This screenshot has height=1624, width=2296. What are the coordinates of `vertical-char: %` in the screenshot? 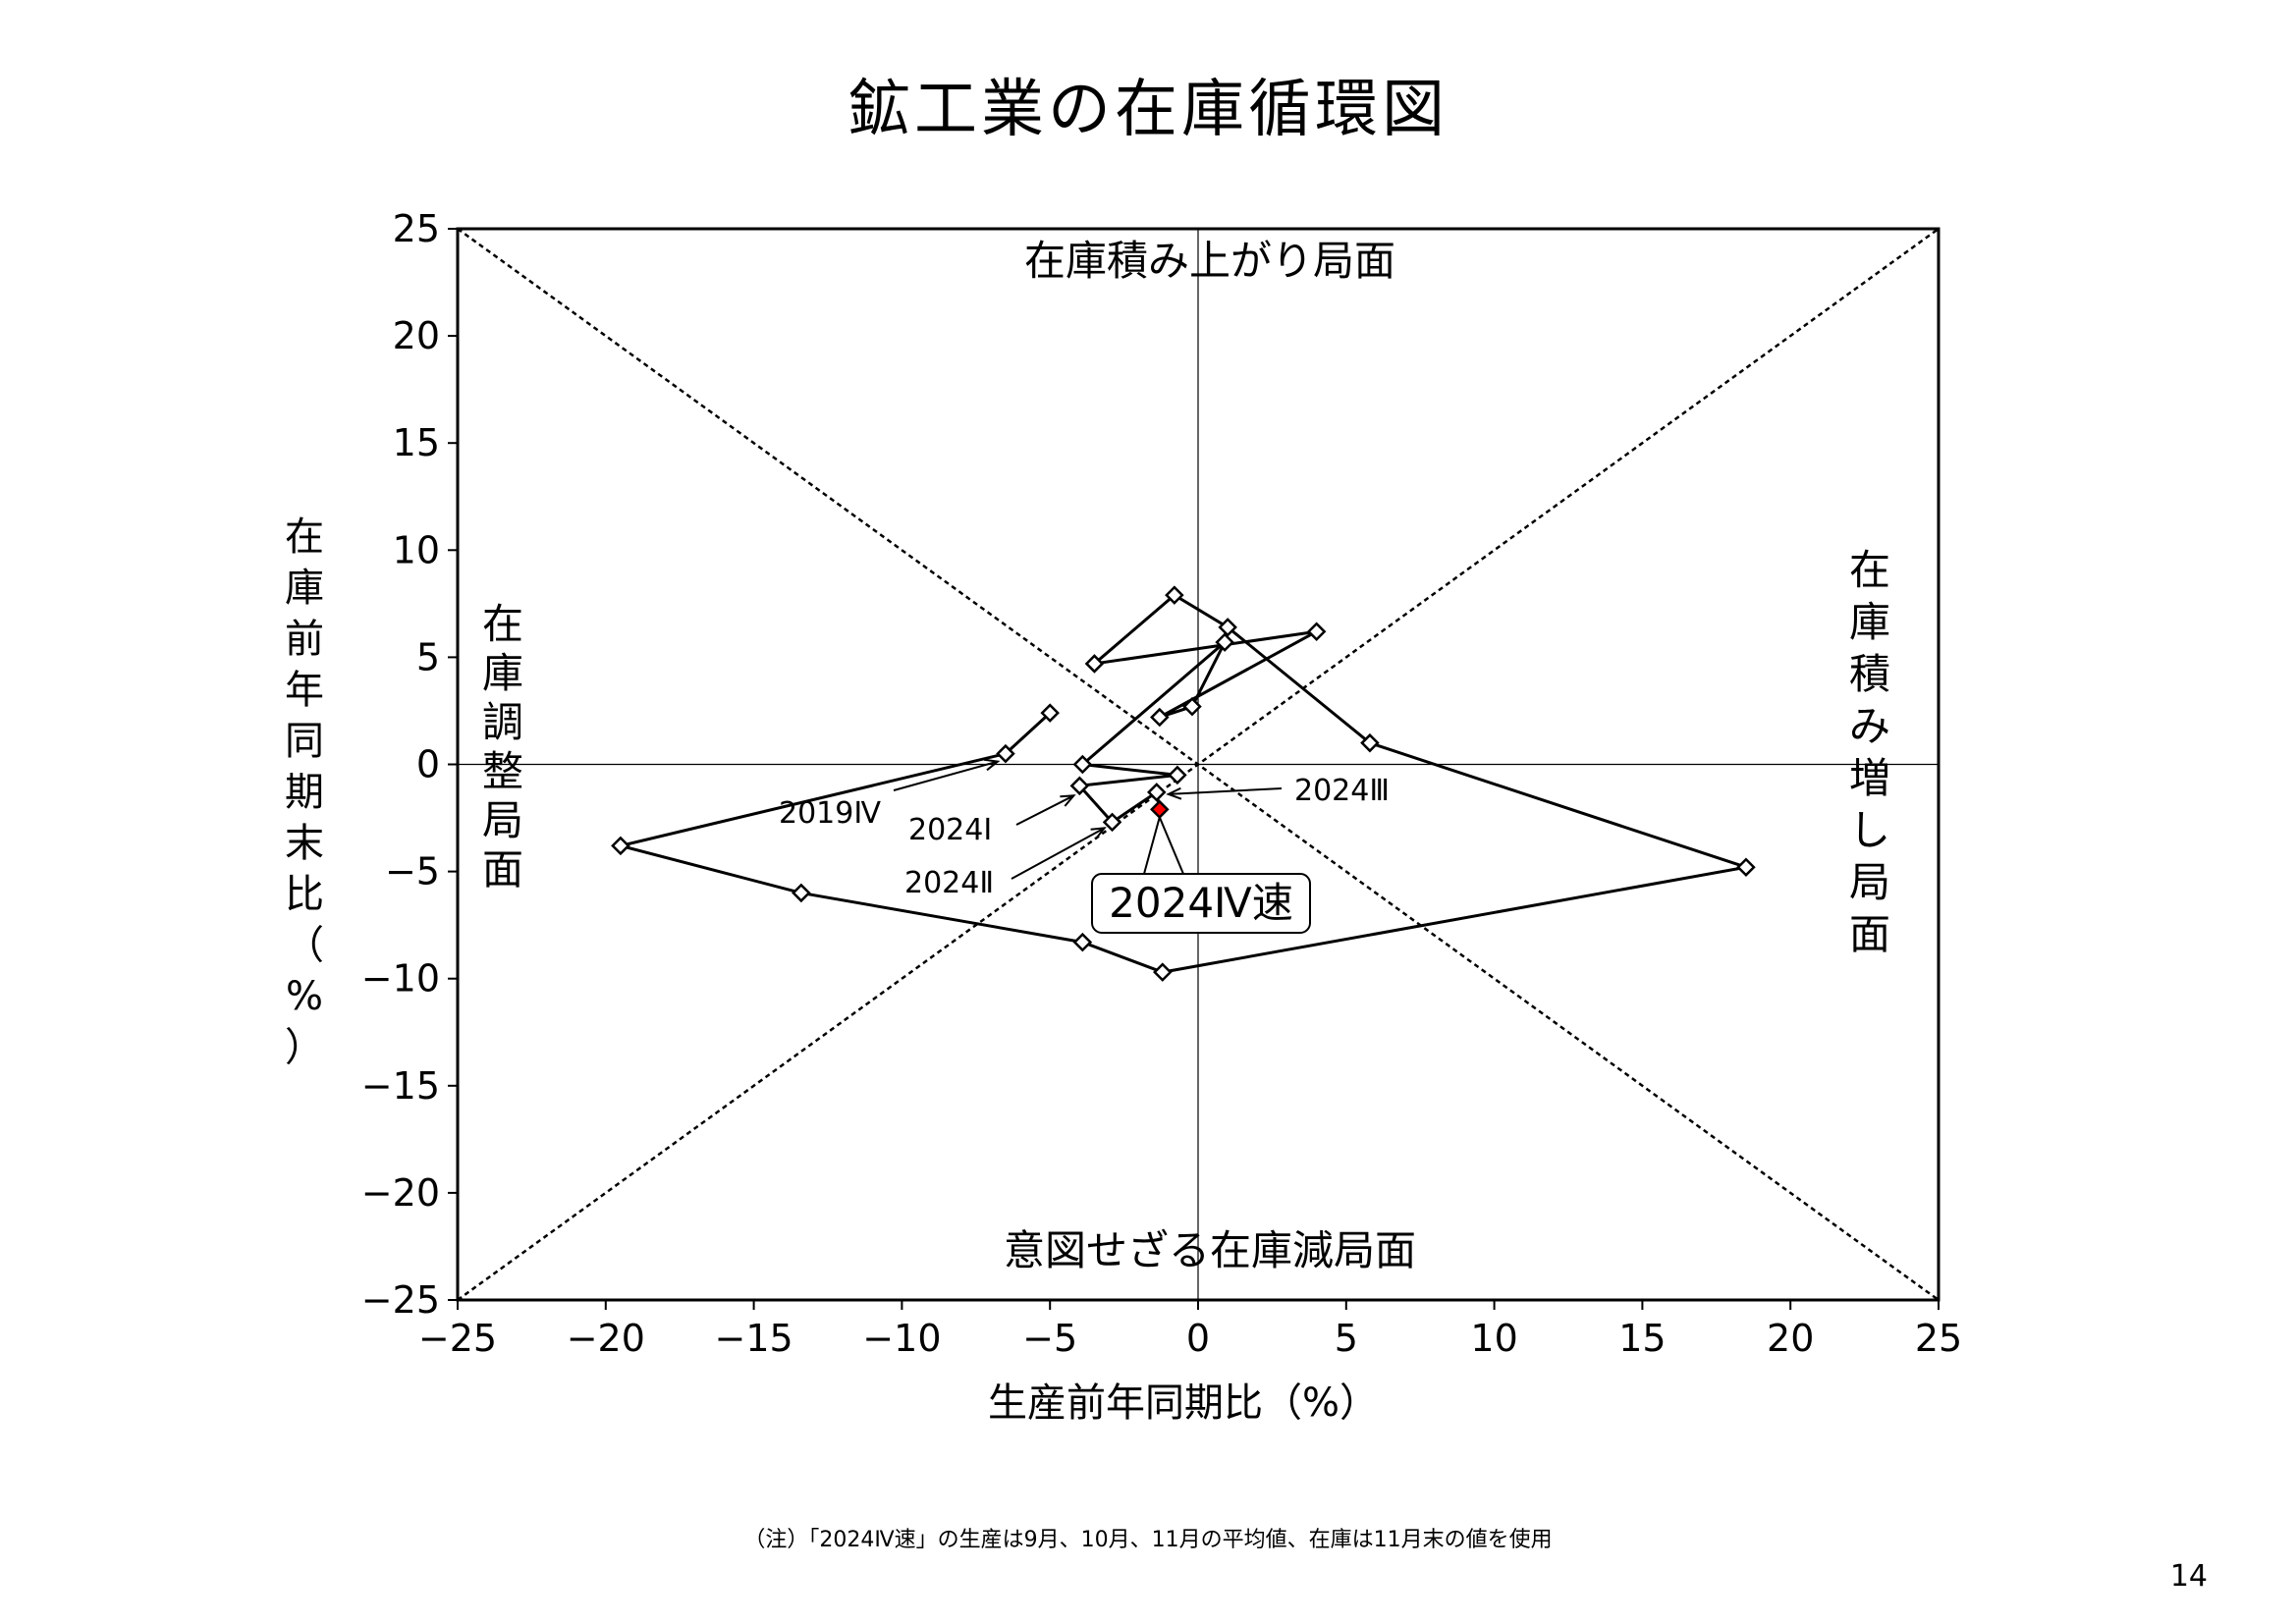 It's located at (304, 996).